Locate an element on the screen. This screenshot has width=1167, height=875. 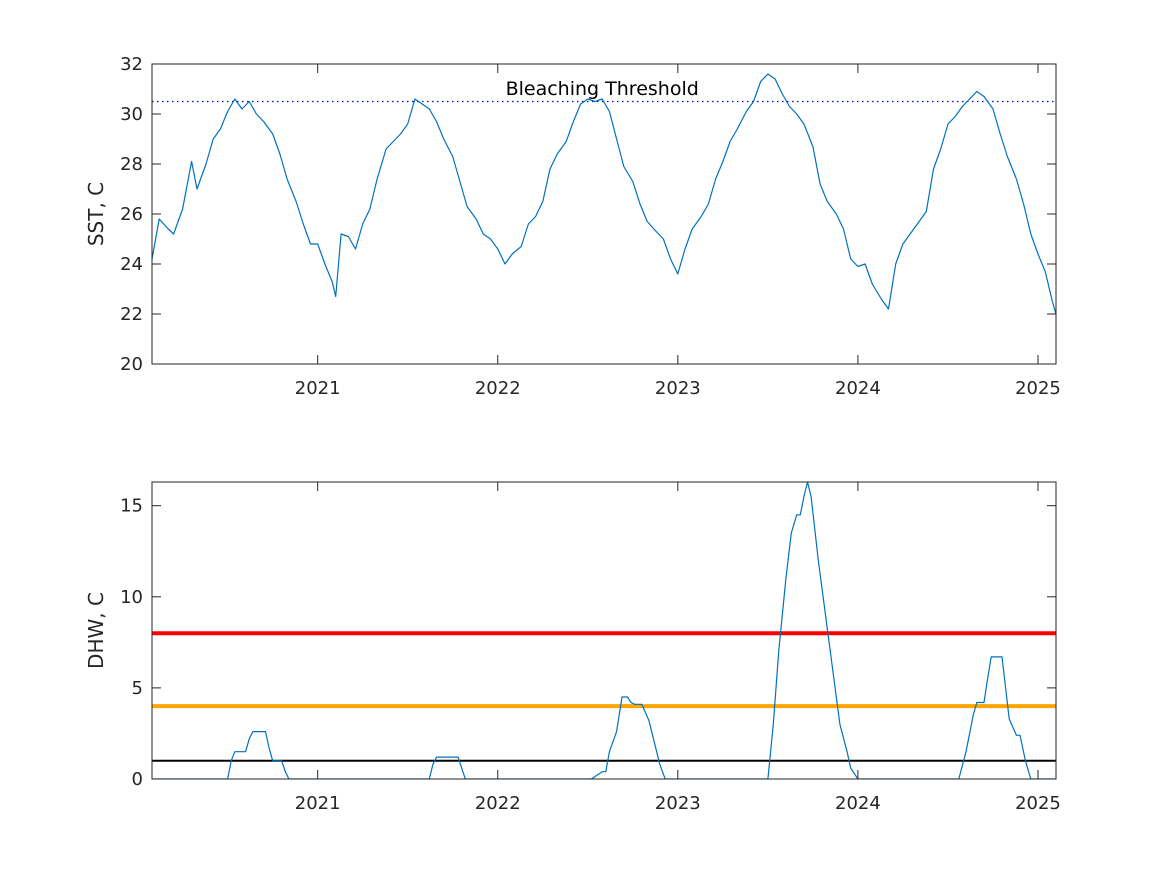
sst-y-tick-label: 22 is located at coordinates (131, 314).